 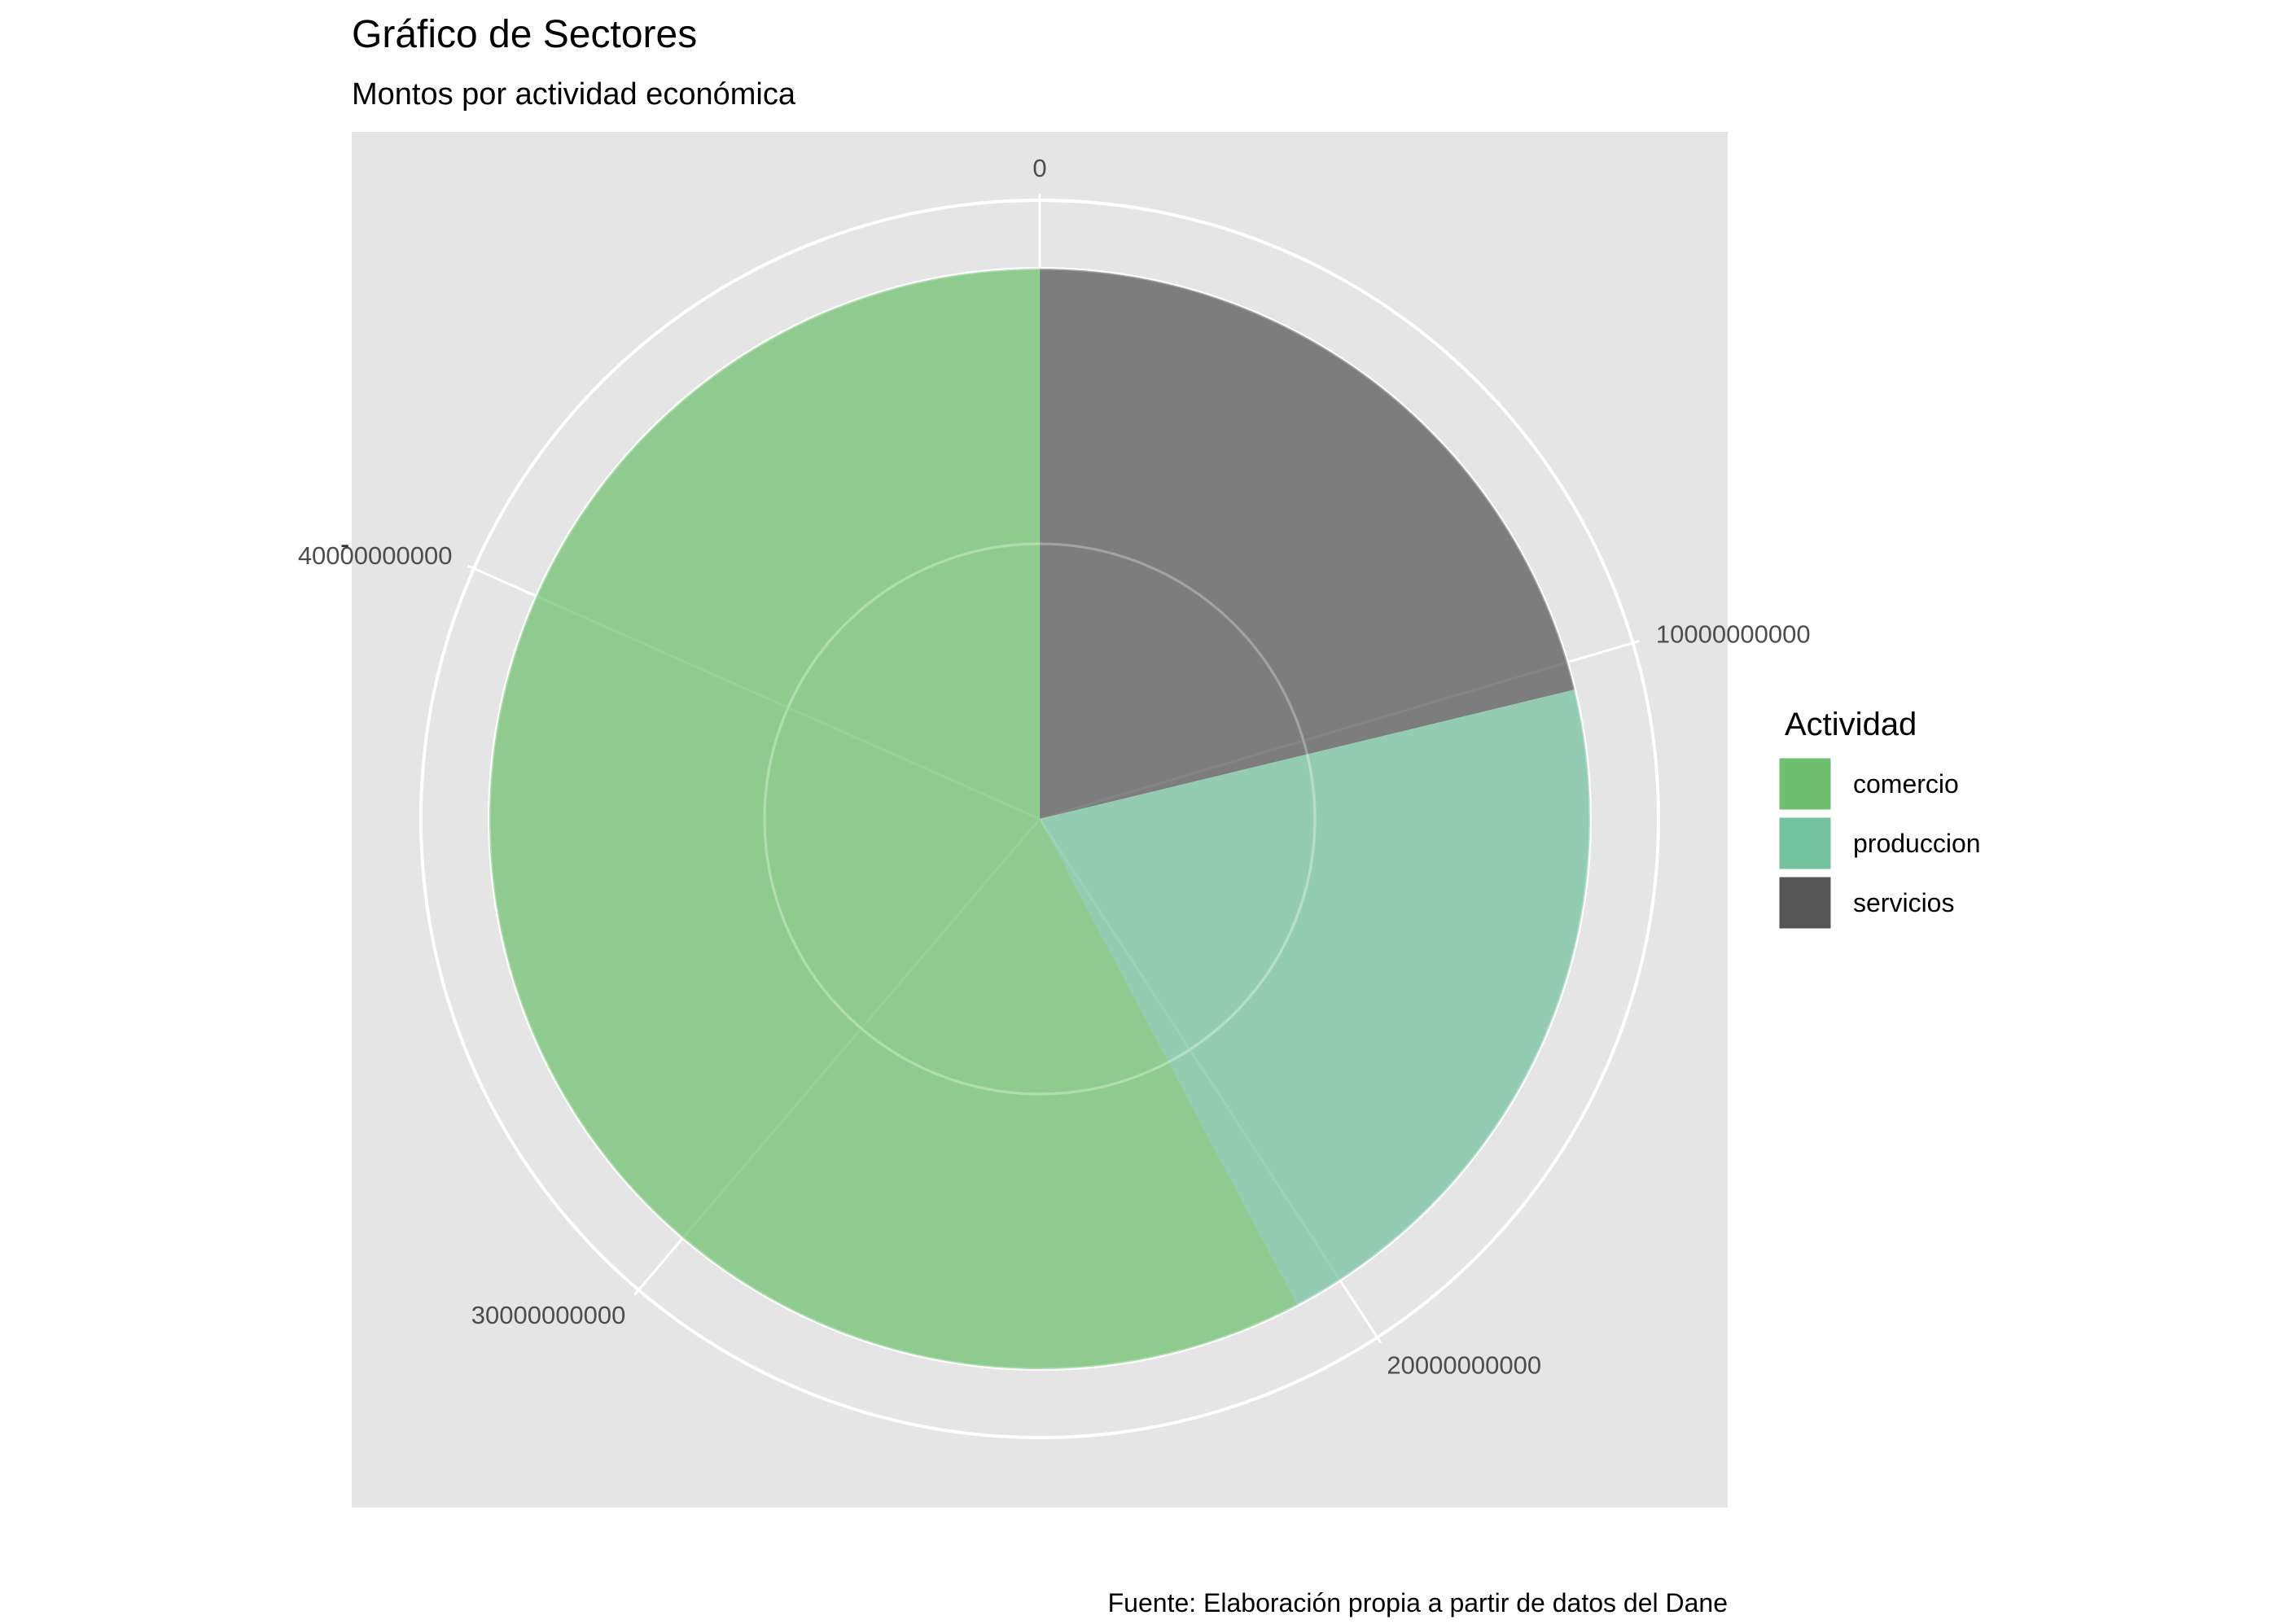 What do you see at coordinates (1903, 902) in the screenshot?
I see `legend-label-servicios: servicios` at bounding box center [1903, 902].